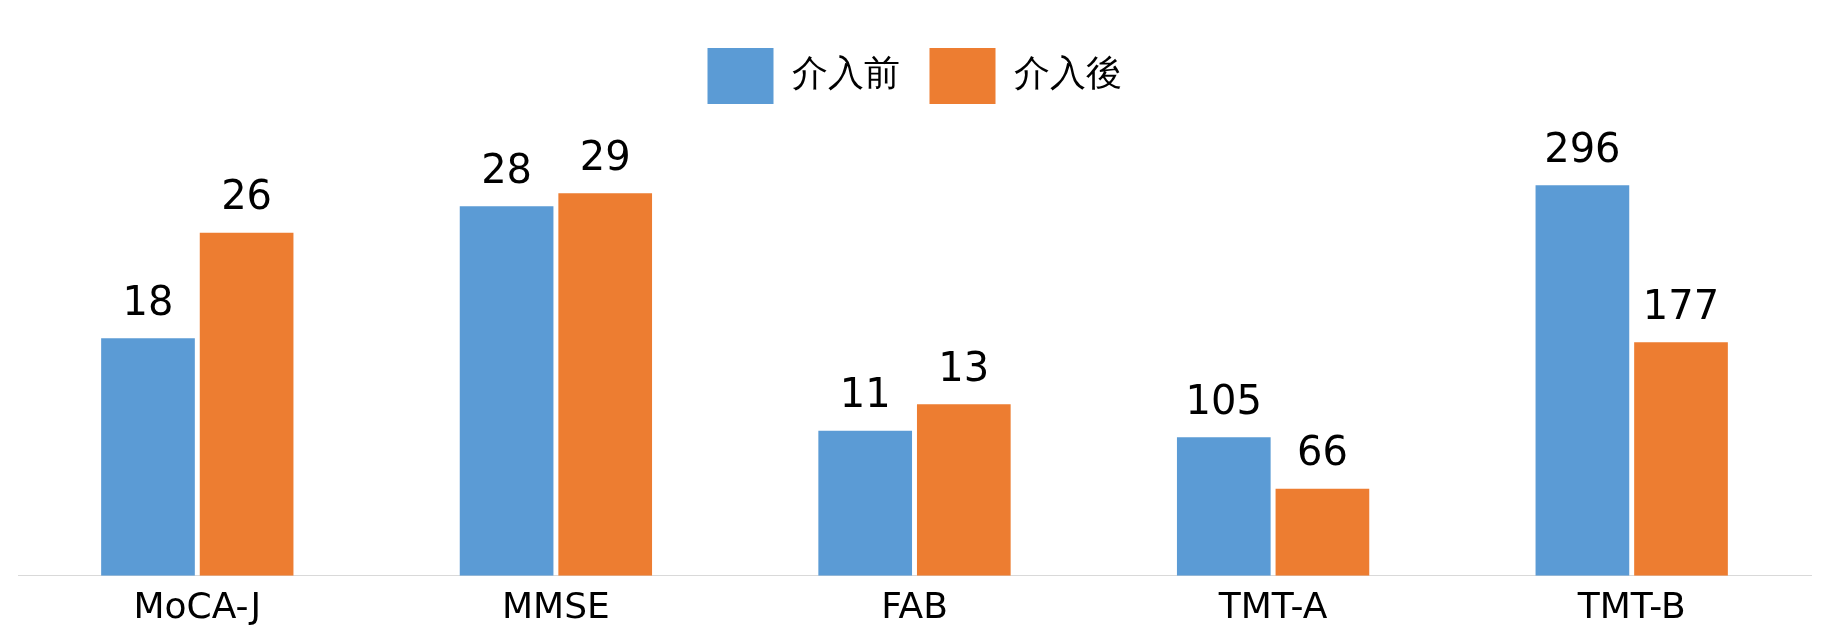 The image size is (1829, 641). Describe the element at coordinates (556, 605) in the screenshot. I see `x-tick-label: MMSE` at that location.